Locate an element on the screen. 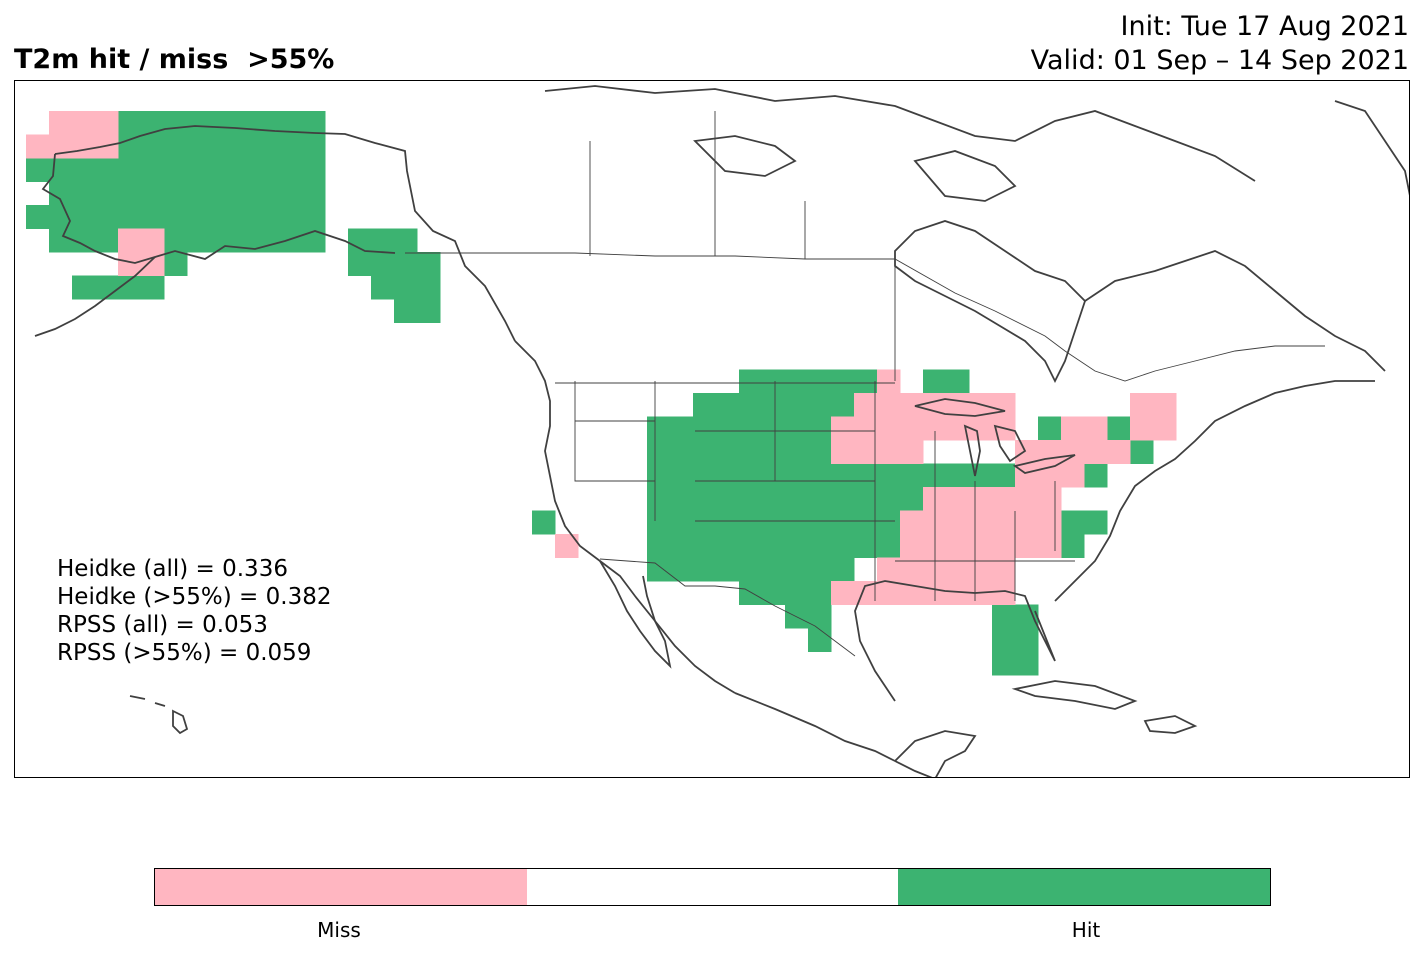  border-states-b is located at coordinates (974, 491).